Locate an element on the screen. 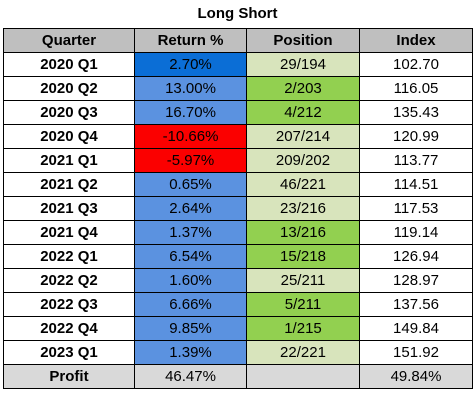  table-row: 2021 Q2 0.65% 46/221 114.51 is located at coordinates (238, 184).